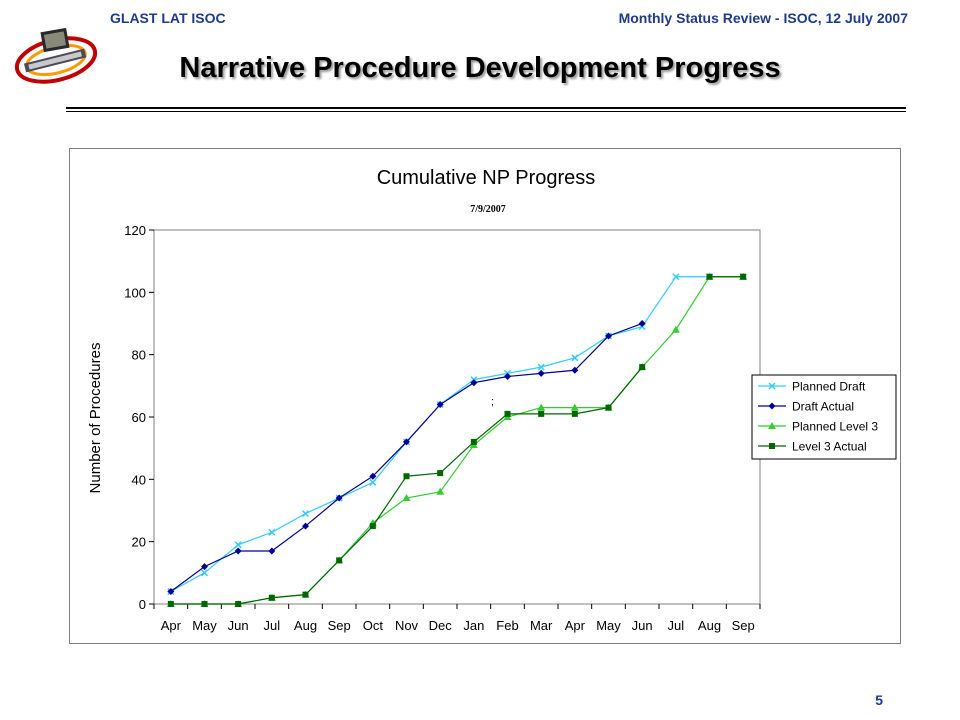  I want to click on legend-item-planned-draft: Planned Draft, so click(812, 387).